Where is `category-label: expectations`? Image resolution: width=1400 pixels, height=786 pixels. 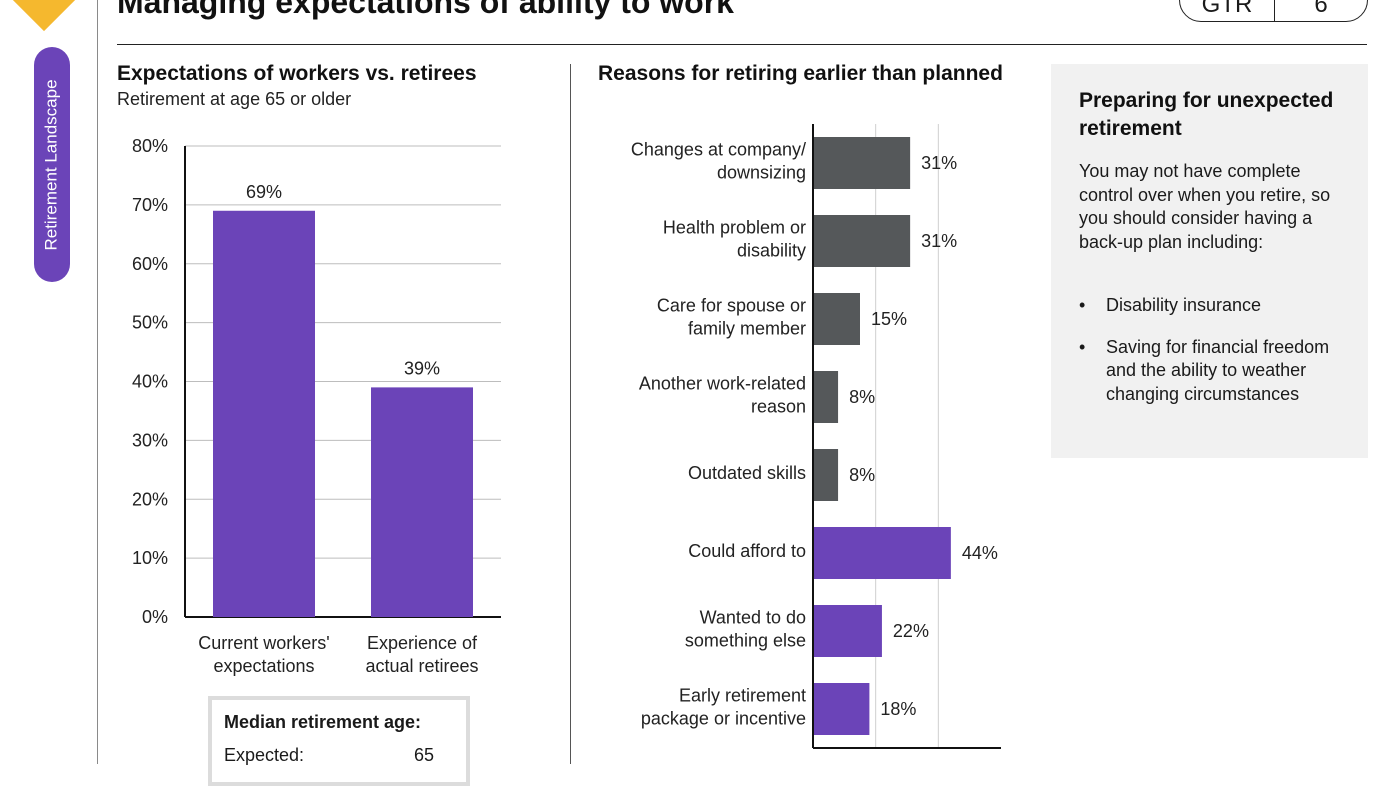
category-label: expectations is located at coordinates (263, 666).